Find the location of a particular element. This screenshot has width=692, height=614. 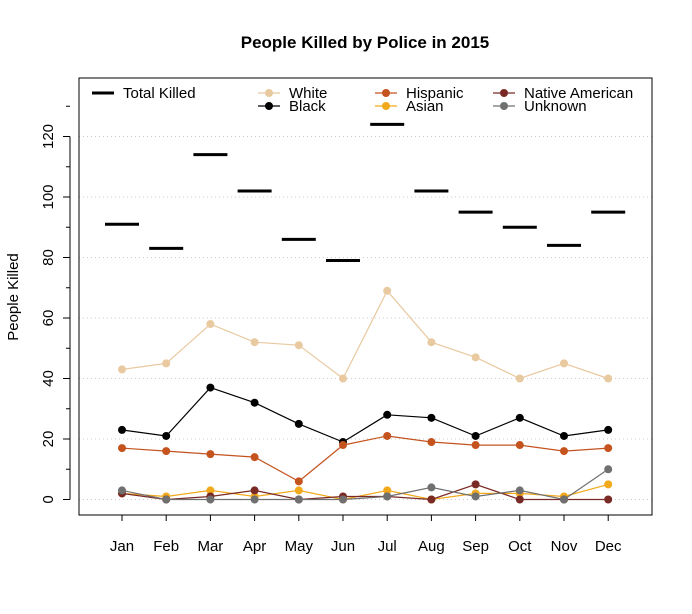

x-tick-label: Sep is located at coordinates (475, 546).